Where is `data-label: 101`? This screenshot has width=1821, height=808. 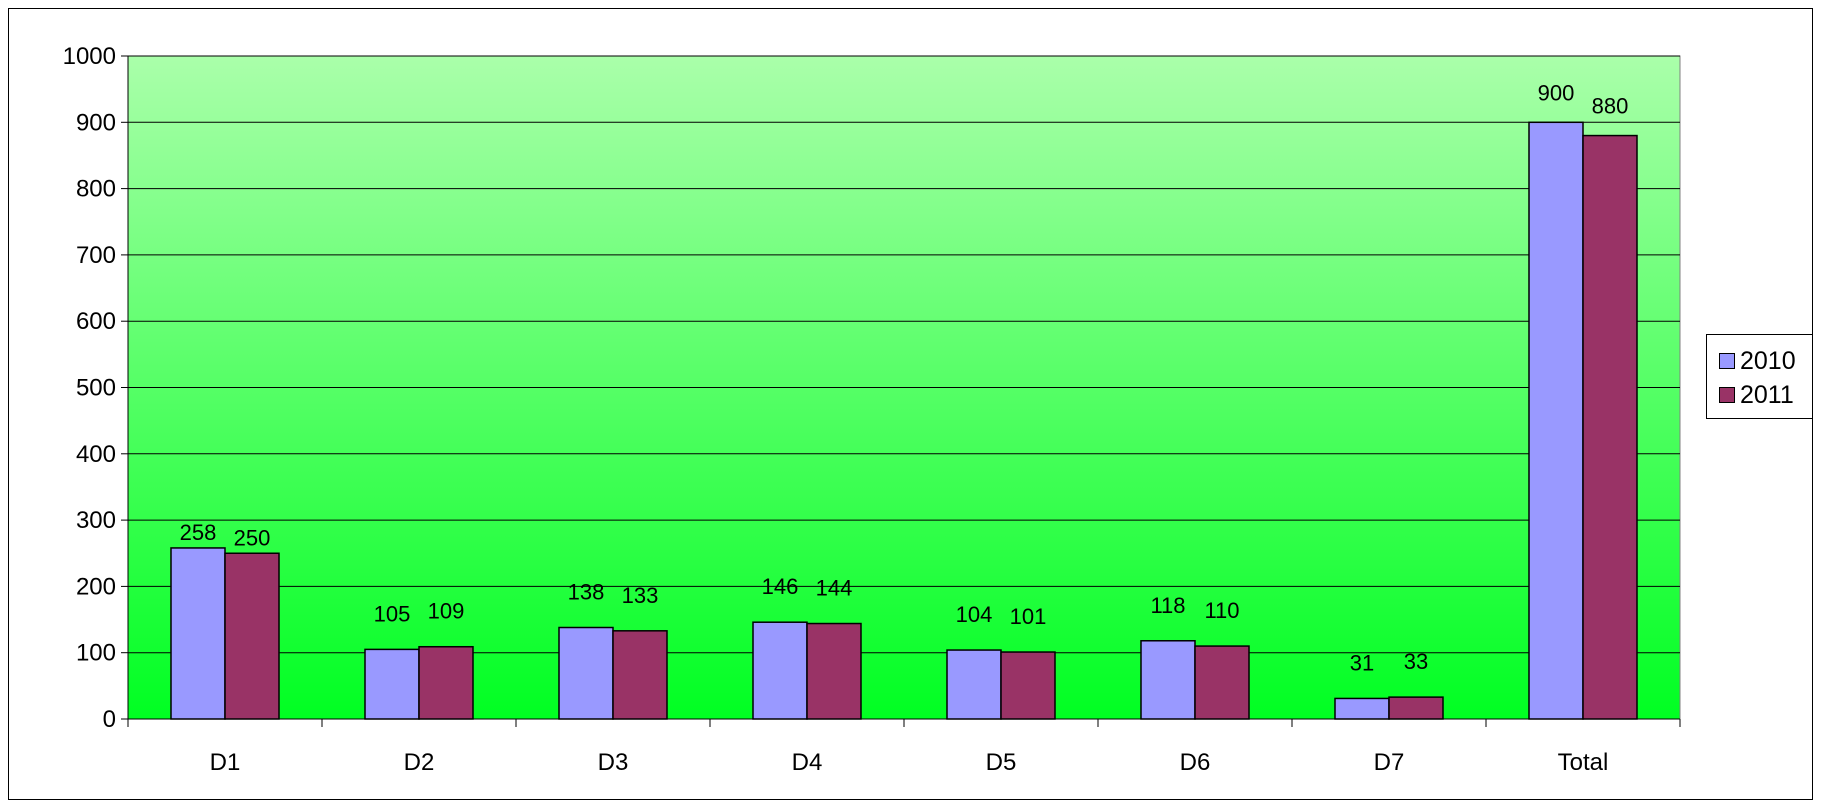 data-label: 101 is located at coordinates (1028, 616).